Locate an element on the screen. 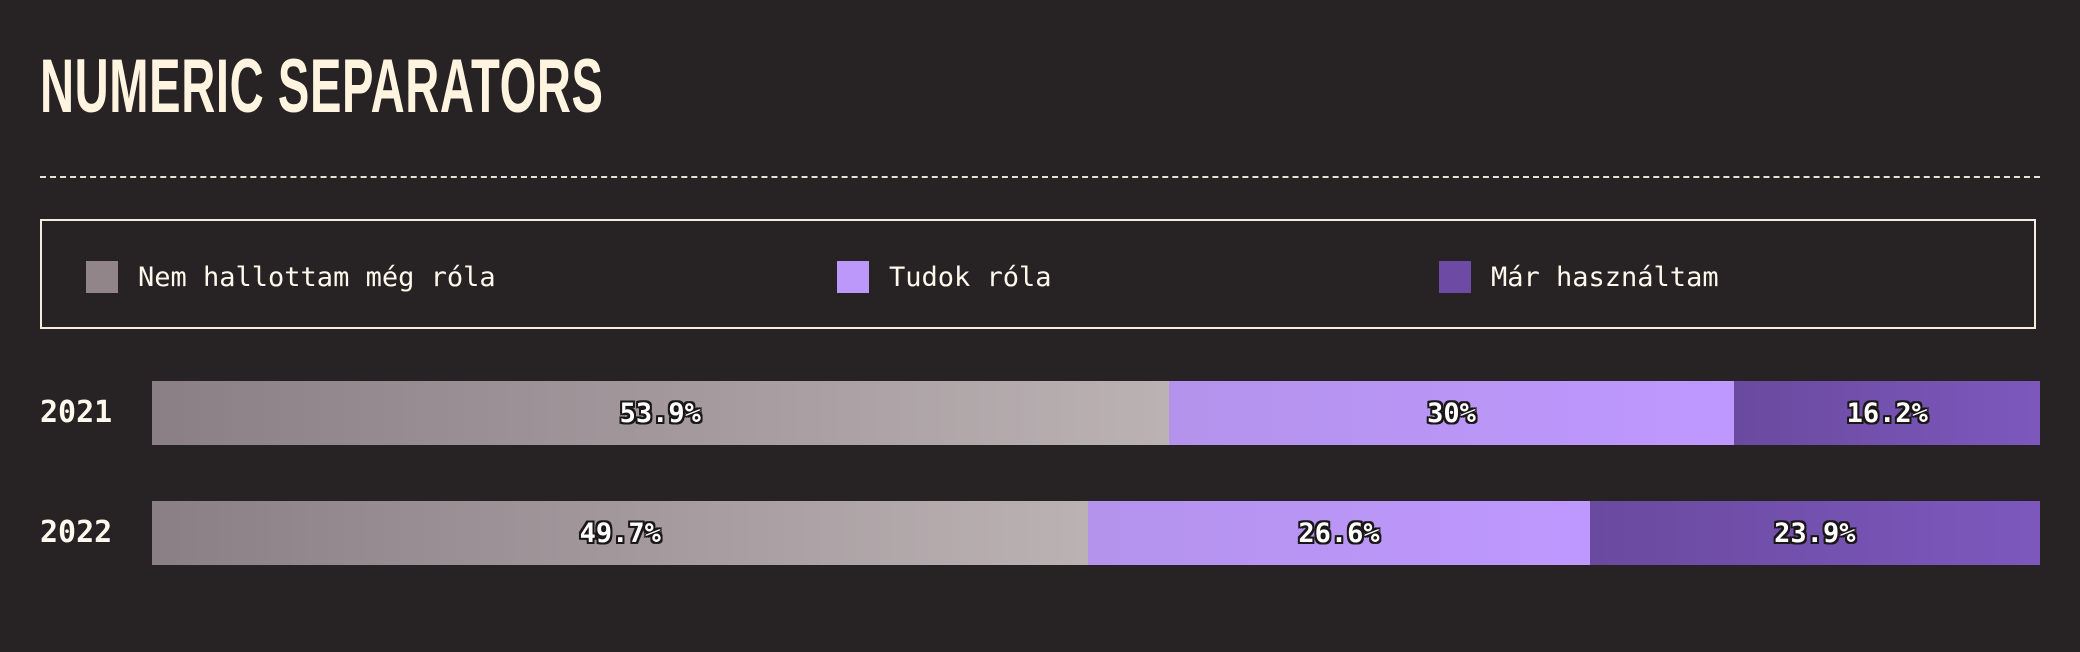  bar-segment: 23.9% is located at coordinates (1814, 533).